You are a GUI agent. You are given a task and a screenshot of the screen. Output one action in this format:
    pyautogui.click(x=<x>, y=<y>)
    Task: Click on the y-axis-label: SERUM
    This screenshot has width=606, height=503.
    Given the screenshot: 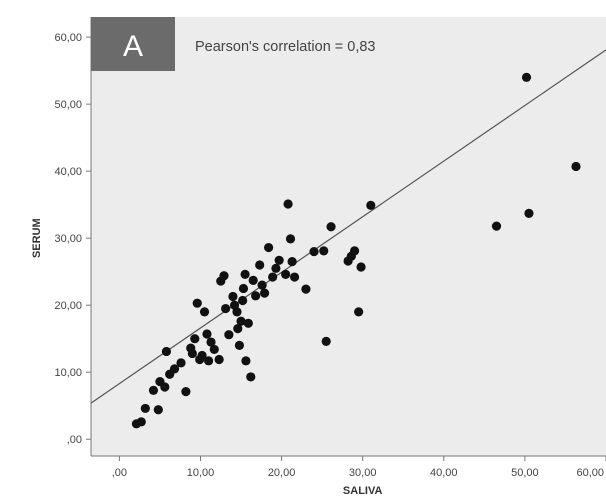 What is the action you would take?
    pyautogui.click(x=37, y=238)
    